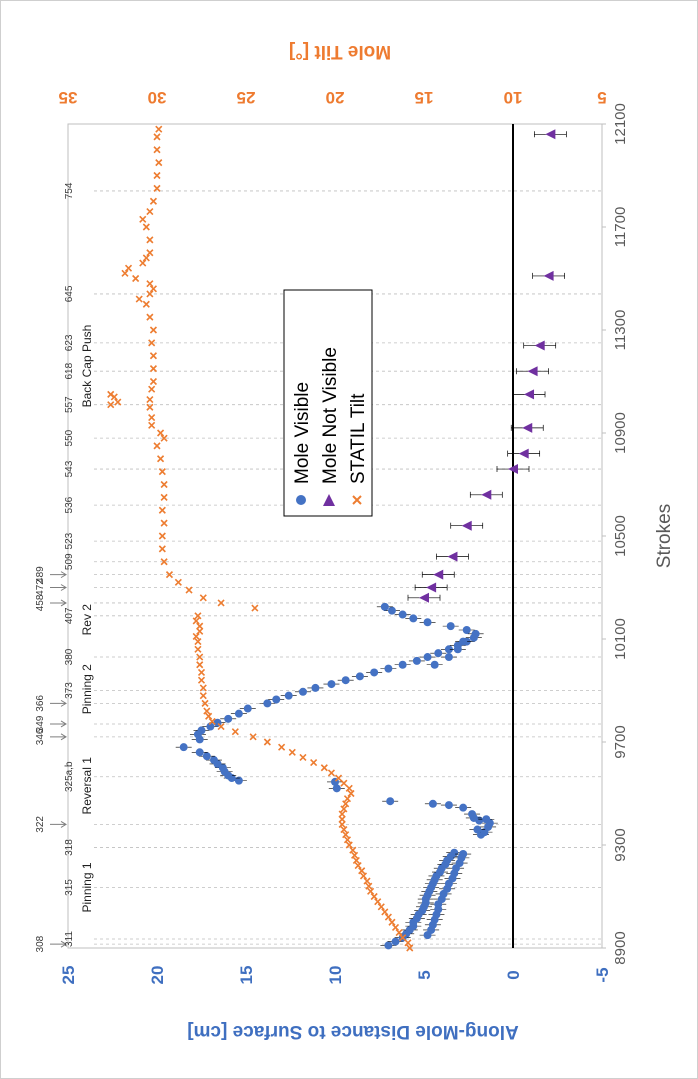 This screenshot has height=1079, width=698. What do you see at coordinates (620, 227) in the screenshot?
I see `x-tick-label-7: 11700` at bounding box center [620, 227].